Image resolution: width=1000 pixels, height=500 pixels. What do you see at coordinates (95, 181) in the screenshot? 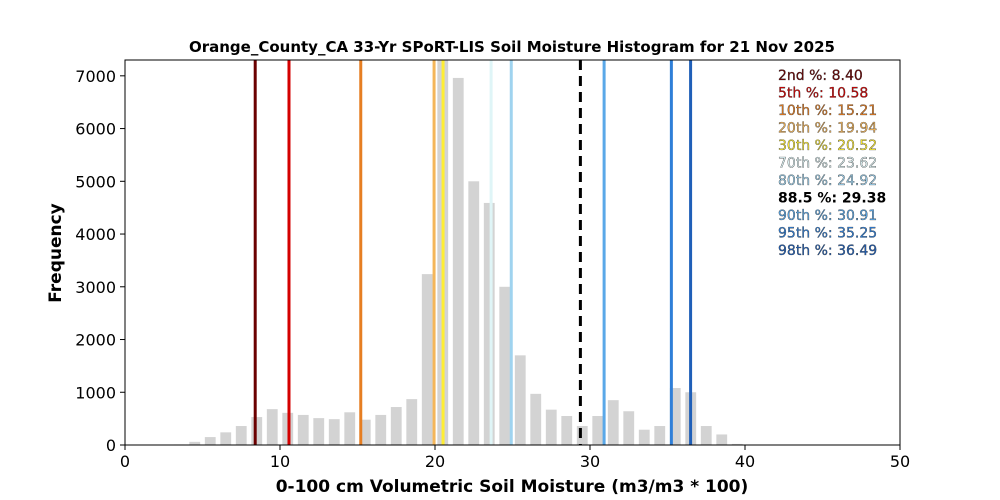
I see `y-tick-label: 5000` at bounding box center [95, 181].